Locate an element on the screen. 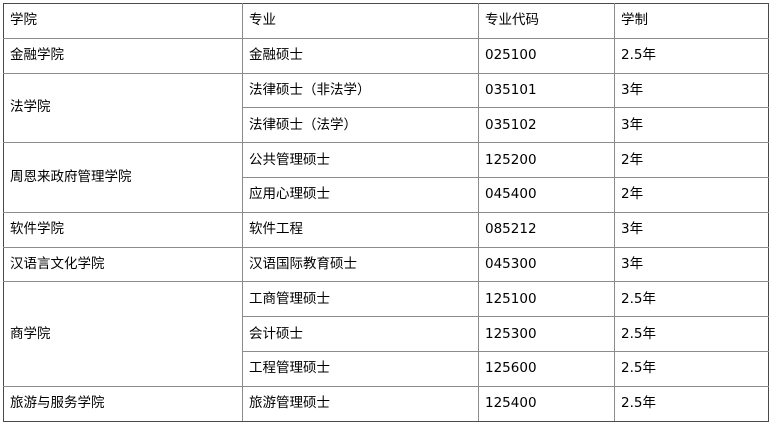 Image resolution: width=777 pixels, height=422 pixels. cell-major: 法律硕士（法学） is located at coordinates (360, 125).